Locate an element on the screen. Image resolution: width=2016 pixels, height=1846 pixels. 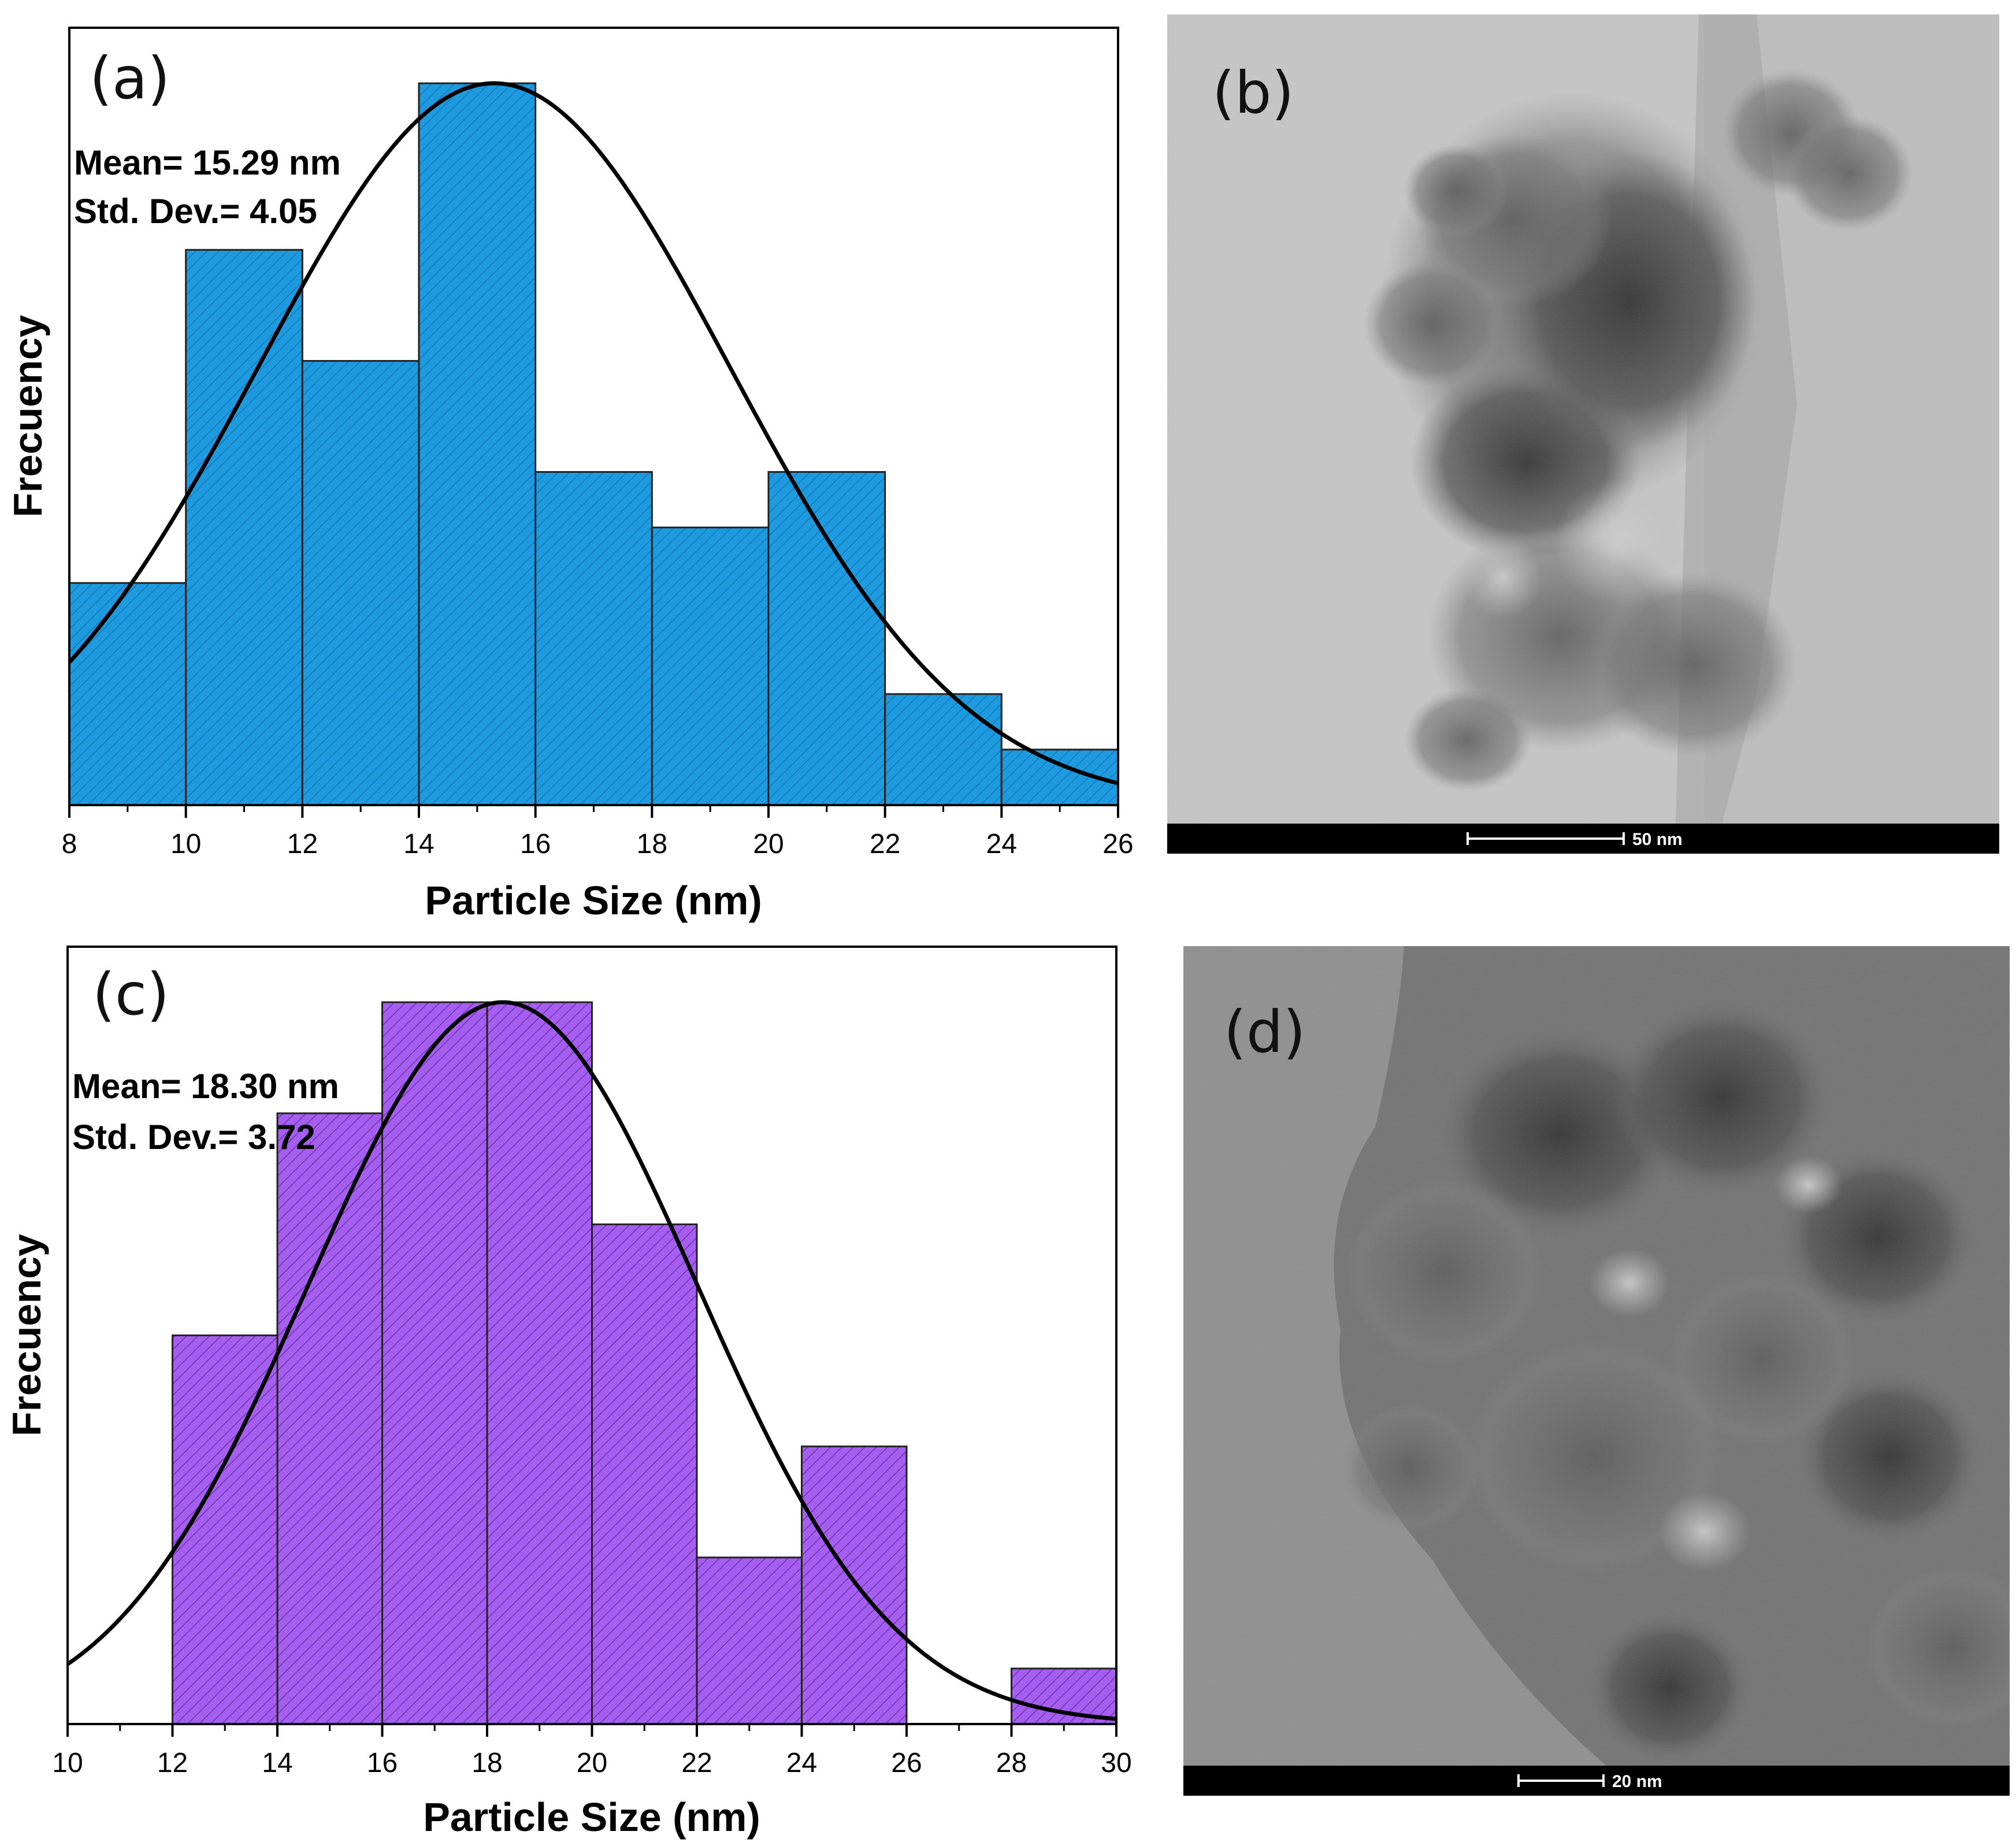
x-tick-label-c-5: 20 is located at coordinates (592, 1763).